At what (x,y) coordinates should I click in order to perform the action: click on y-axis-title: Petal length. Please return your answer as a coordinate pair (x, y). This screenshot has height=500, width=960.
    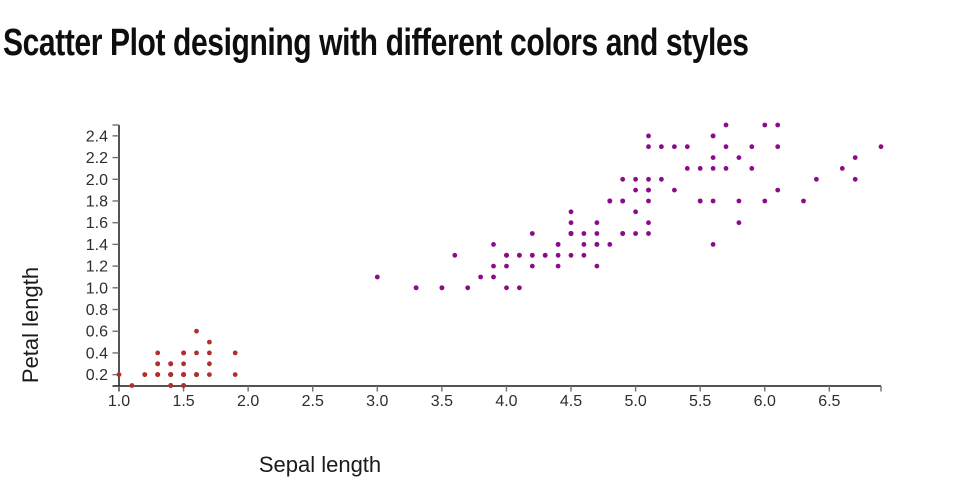
    Looking at the image, I should click on (30, 325).